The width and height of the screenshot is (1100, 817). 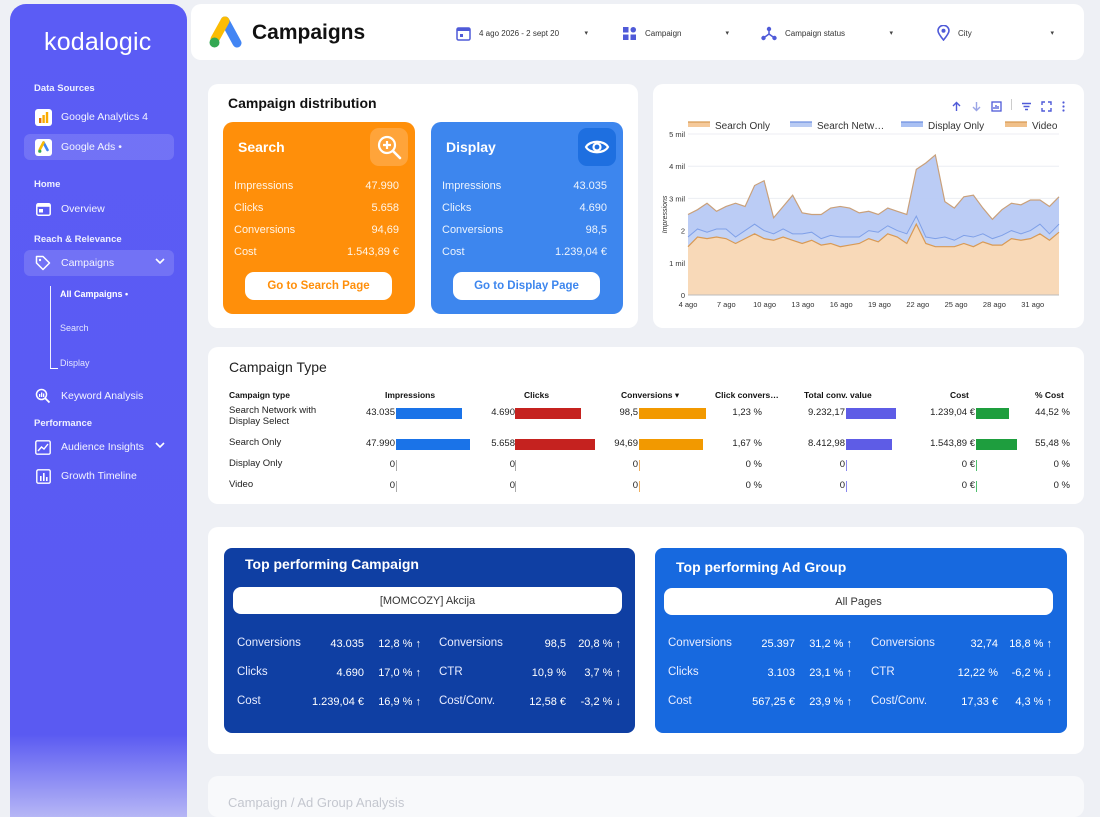 I want to click on column-header: Impressions, so click(x=410, y=395).